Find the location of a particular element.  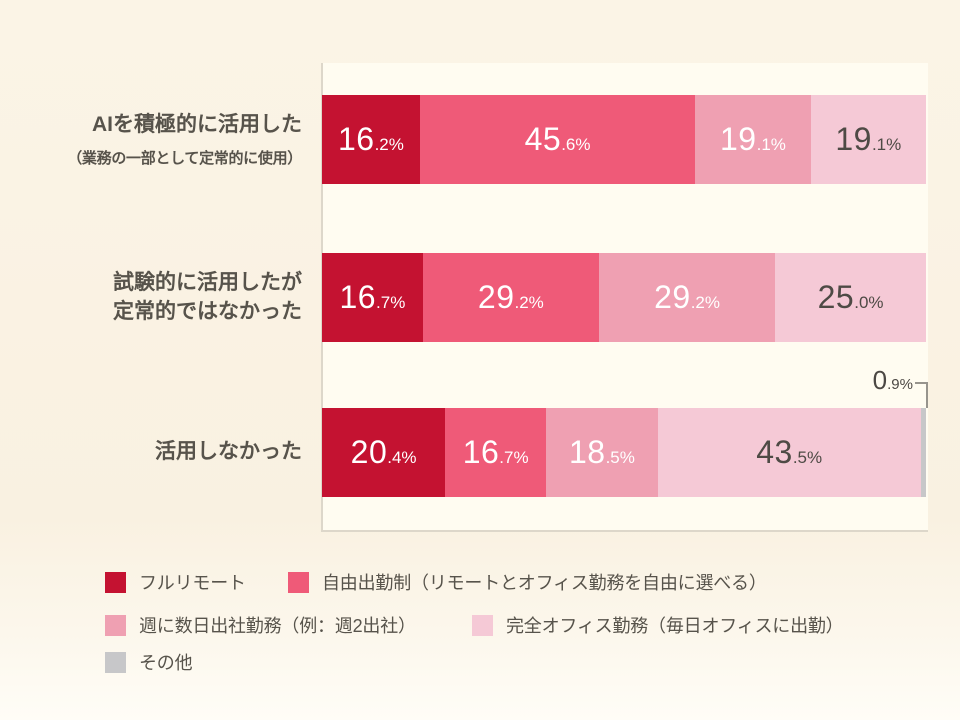

bar-row-0: 16.2% 45.6% 19.1% 19.1% is located at coordinates (624, 139).